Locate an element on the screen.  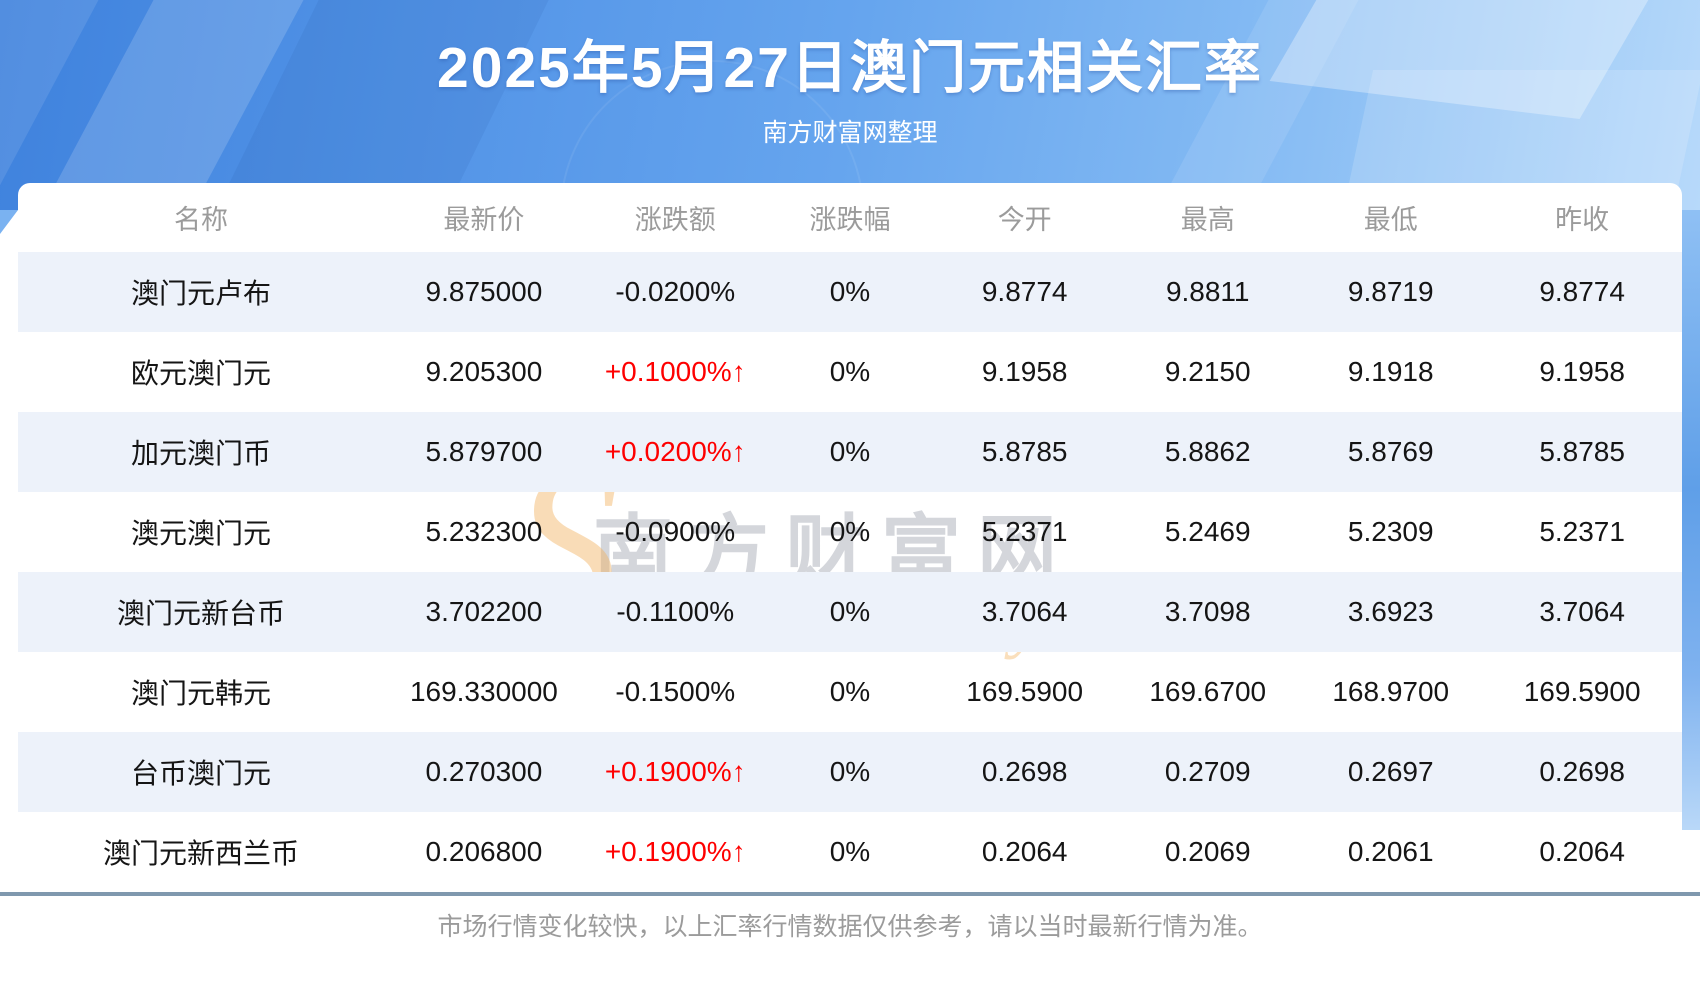
column-header-name: 名称 is located at coordinates (201, 220).